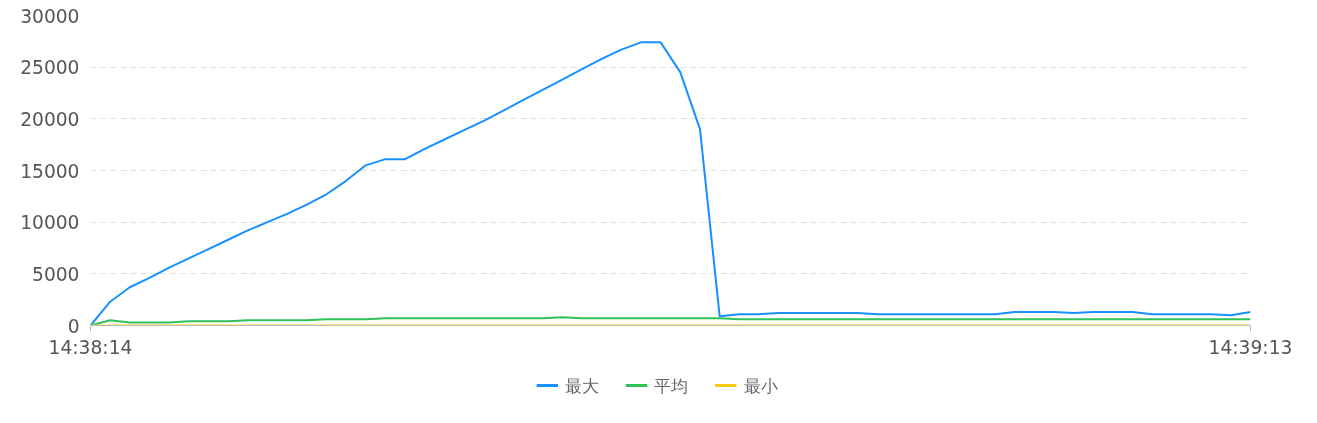 The width and height of the screenshot is (1317, 423). Describe the element at coordinates (56, 274) in the screenshot. I see `y-tick-label: 5000` at that location.